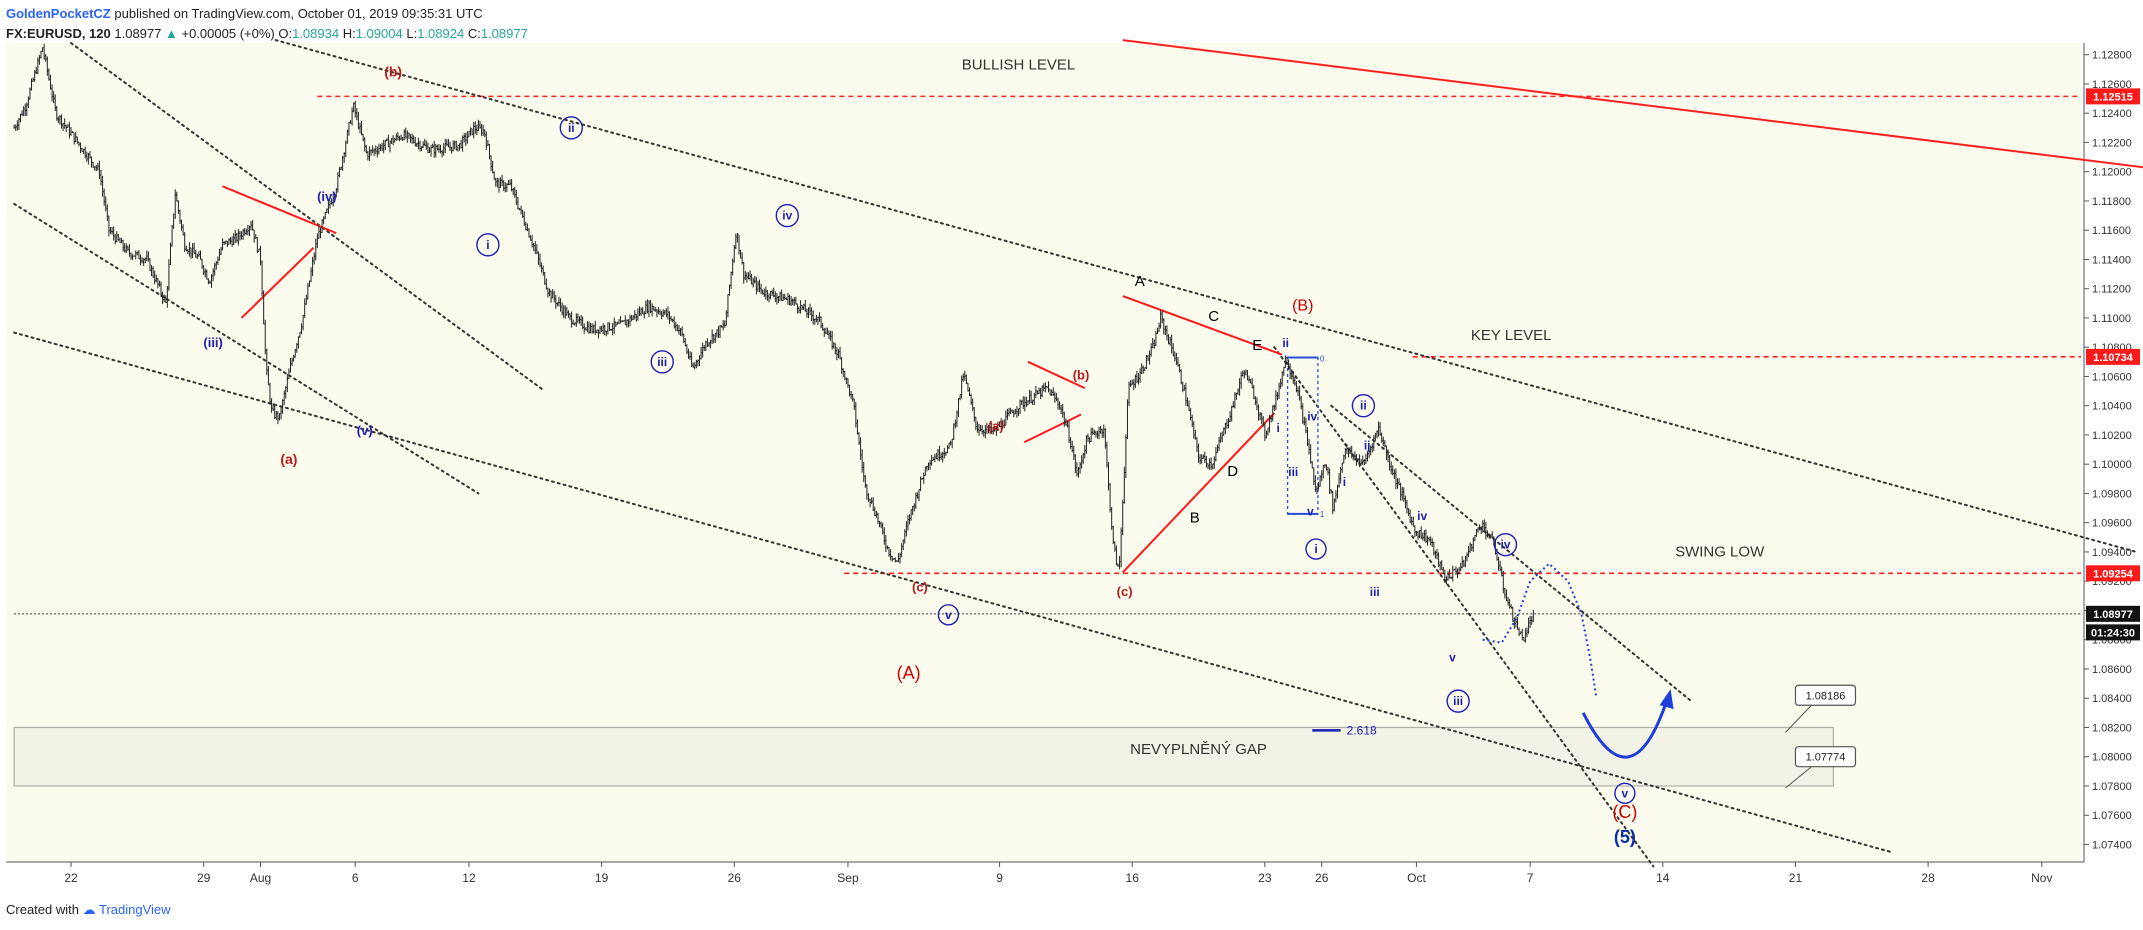 Image resolution: width=2143 pixels, height=930 pixels. Describe the element at coordinates (365, 430) in the screenshot. I see `wave-label: (v)` at that location.